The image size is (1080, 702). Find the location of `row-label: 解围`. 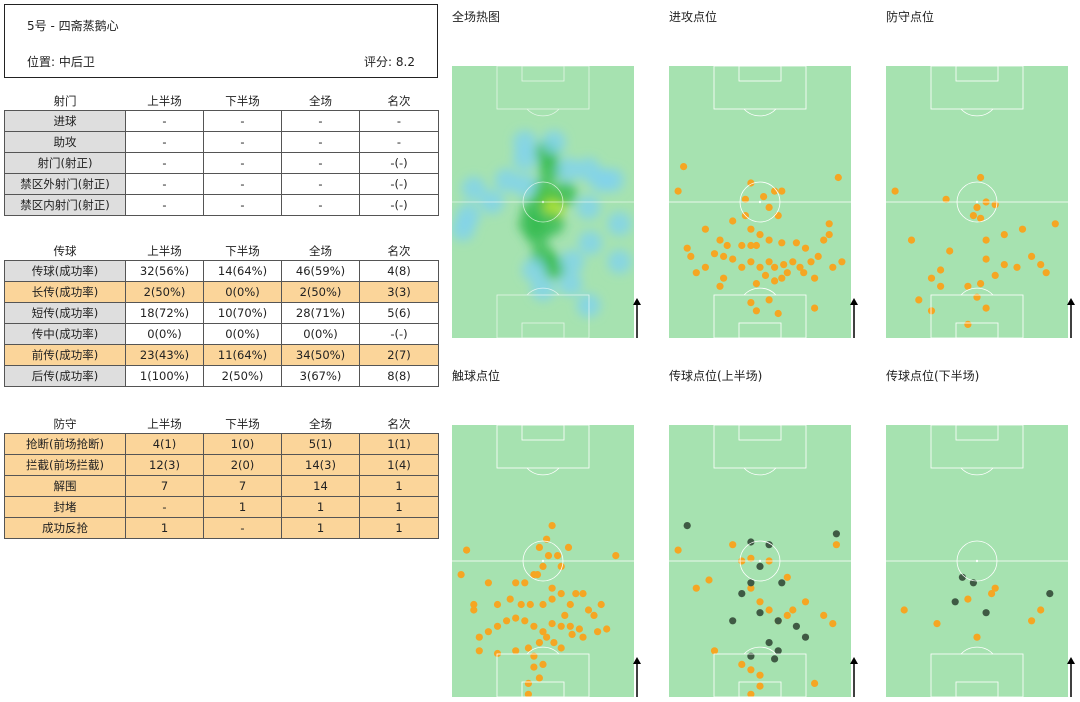

row-label: 解围 is located at coordinates (65, 486).